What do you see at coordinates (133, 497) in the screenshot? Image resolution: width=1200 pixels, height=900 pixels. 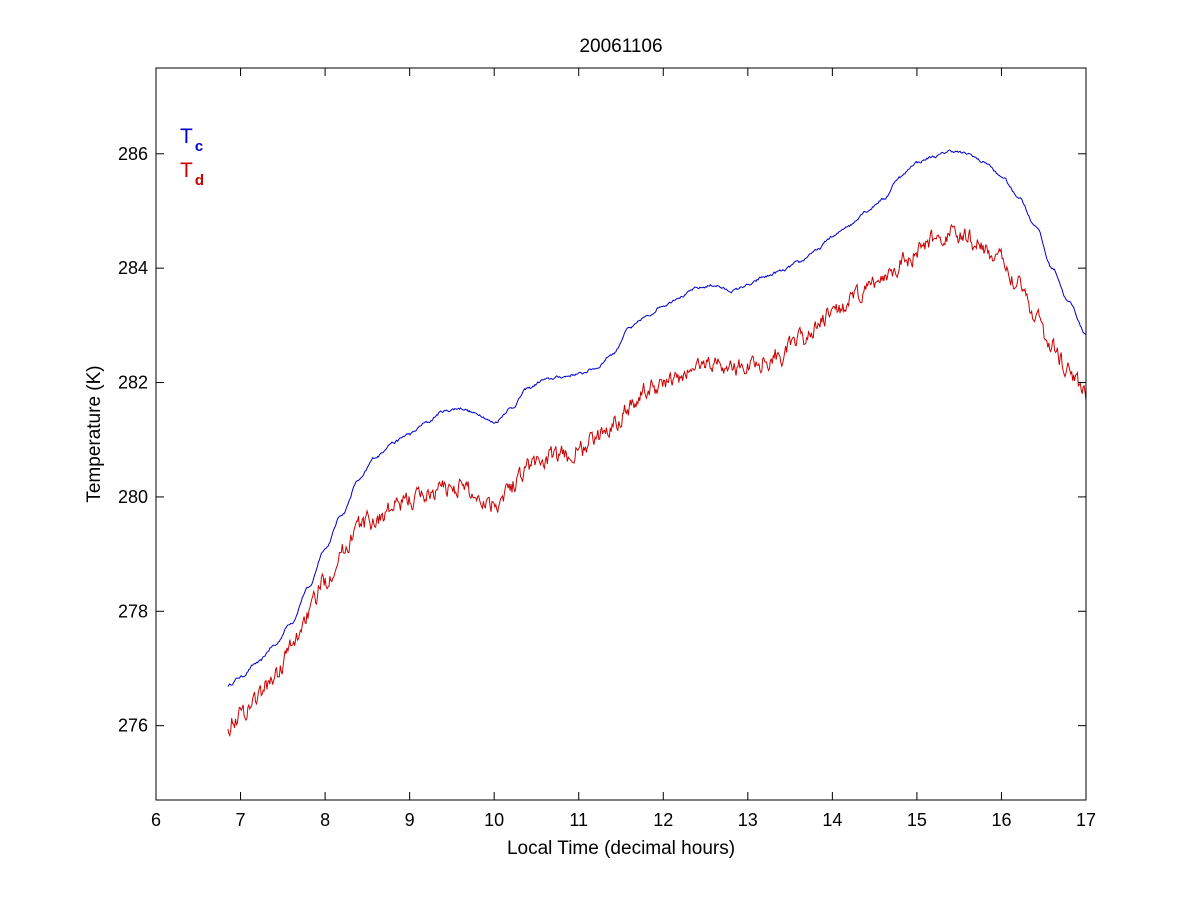 I see `y-tick-label: 280` at bounding box center [133, 497].